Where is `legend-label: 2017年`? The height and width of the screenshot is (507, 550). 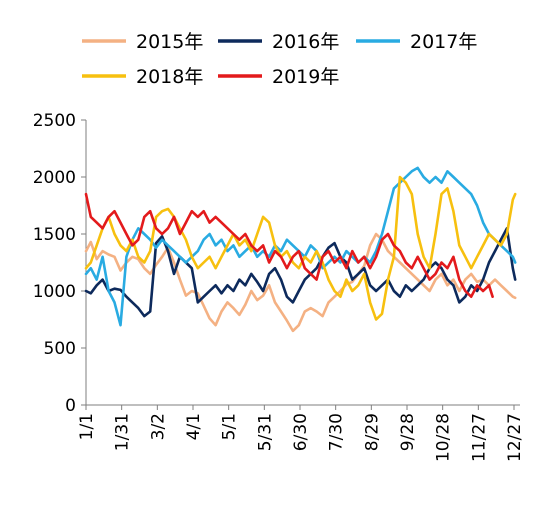 legend-label: 2017年 is located at coordinates (443, 42).